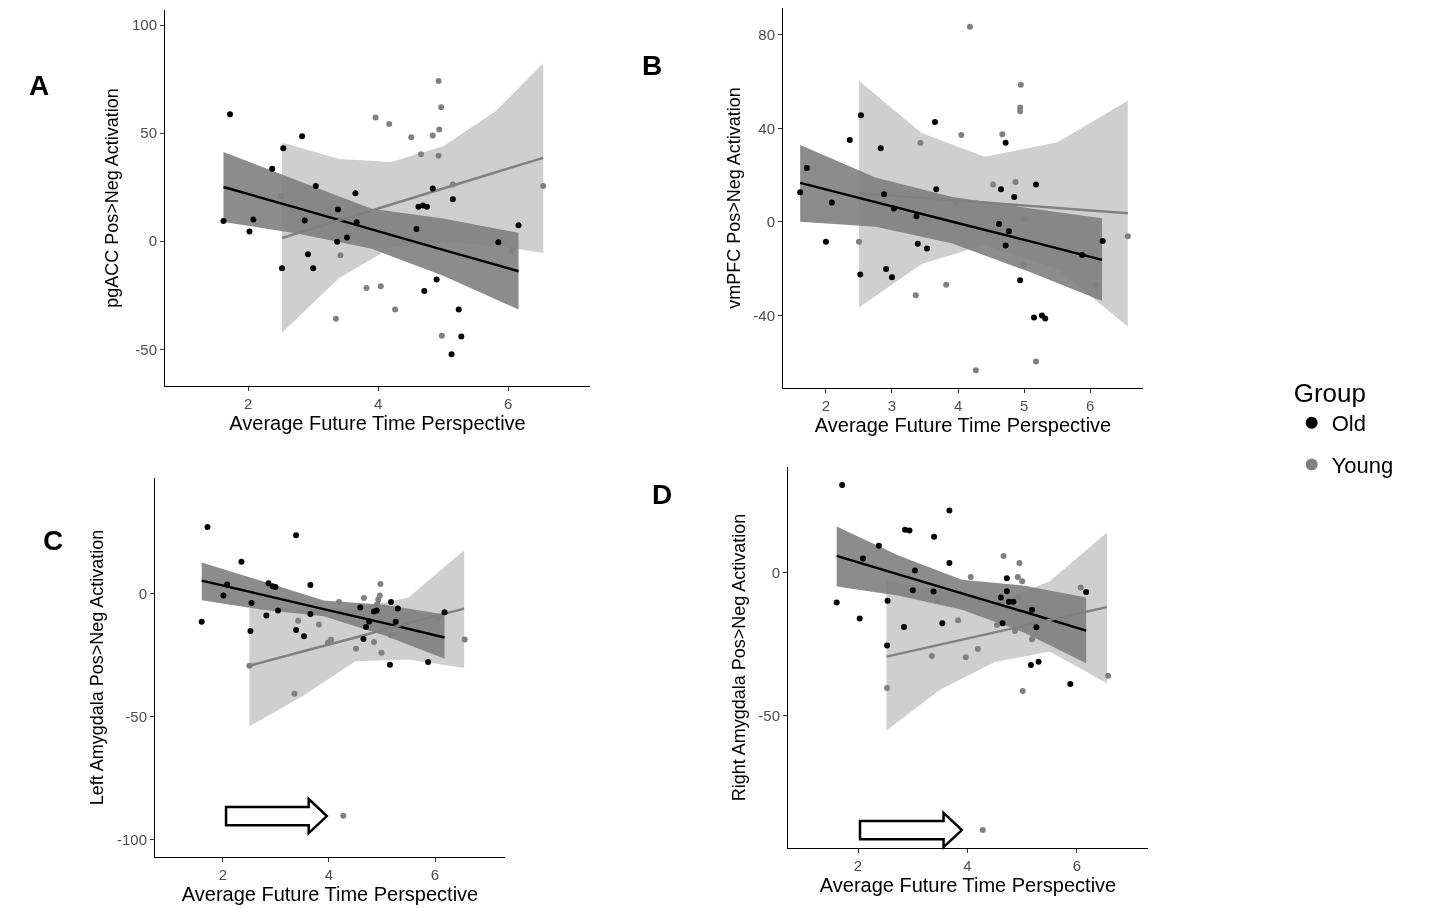  I want to click on y-tick-label: 100, so click(144, 25).